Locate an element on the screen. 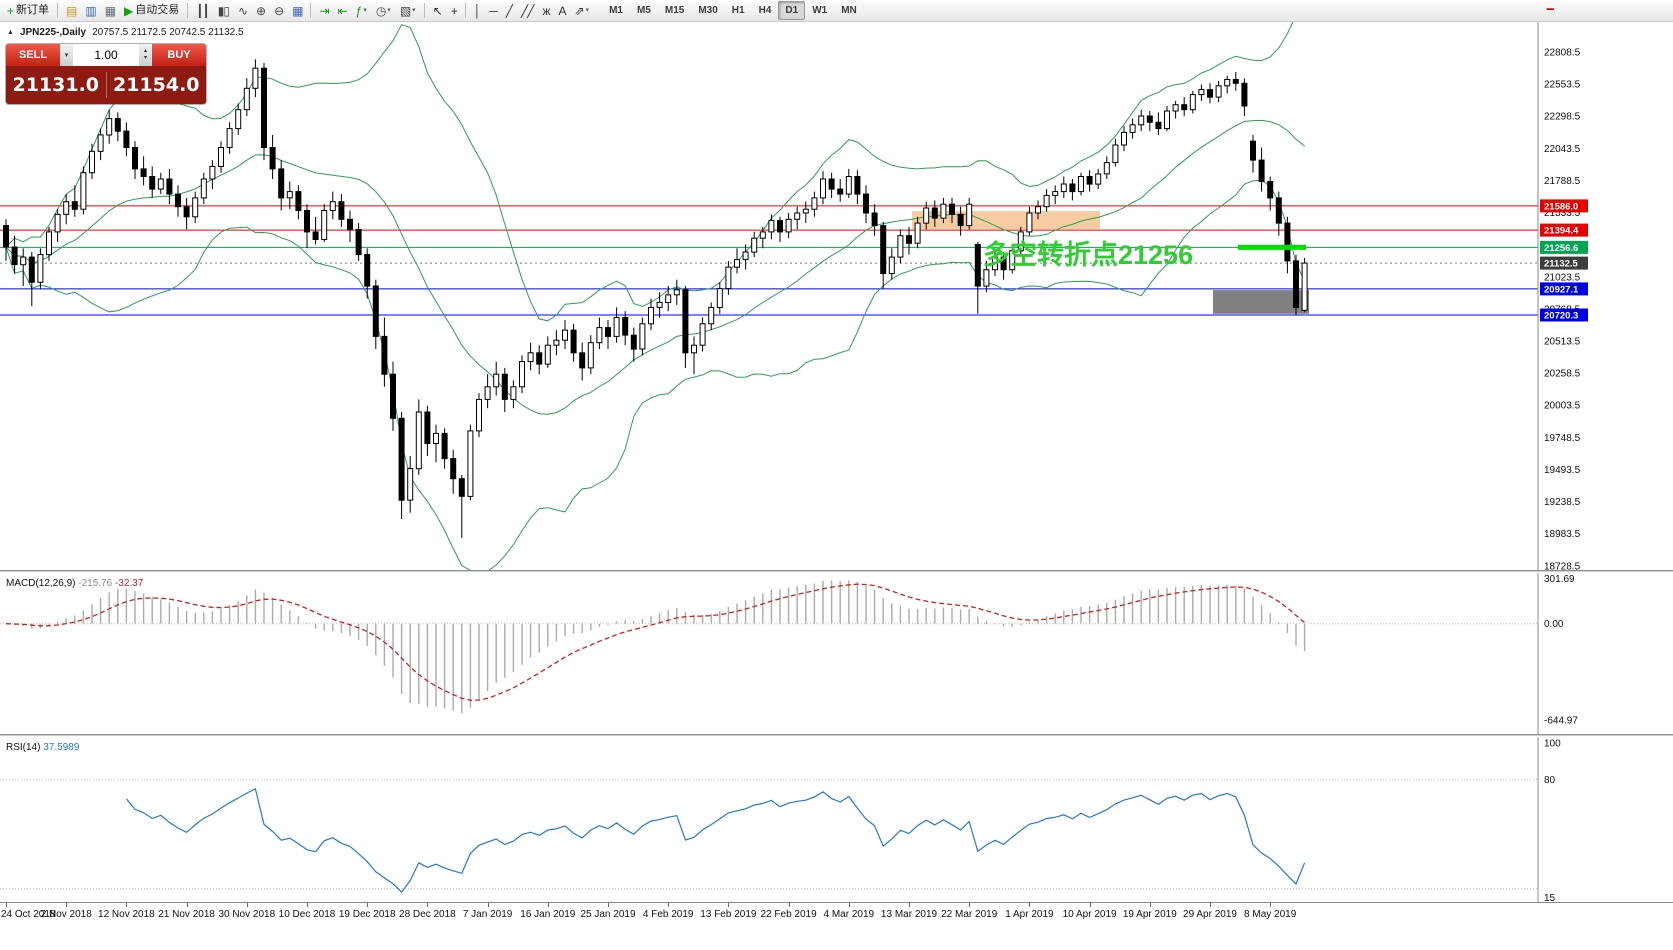 Image resolution: width=1673 pixels, height=950 pixels. cursor-icon: ↖ is located at coordinates (437, 10).